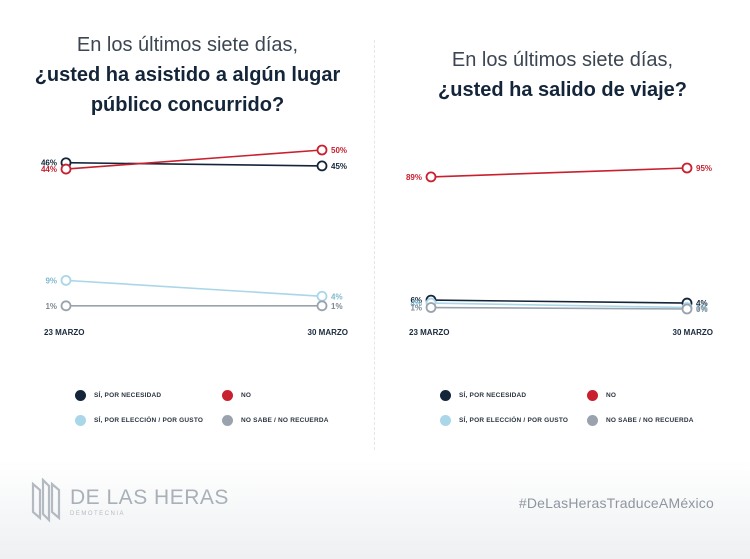  I want to click on brand-logo: DE LAS HERAS DEMOTECNIA, so click(129, 501).